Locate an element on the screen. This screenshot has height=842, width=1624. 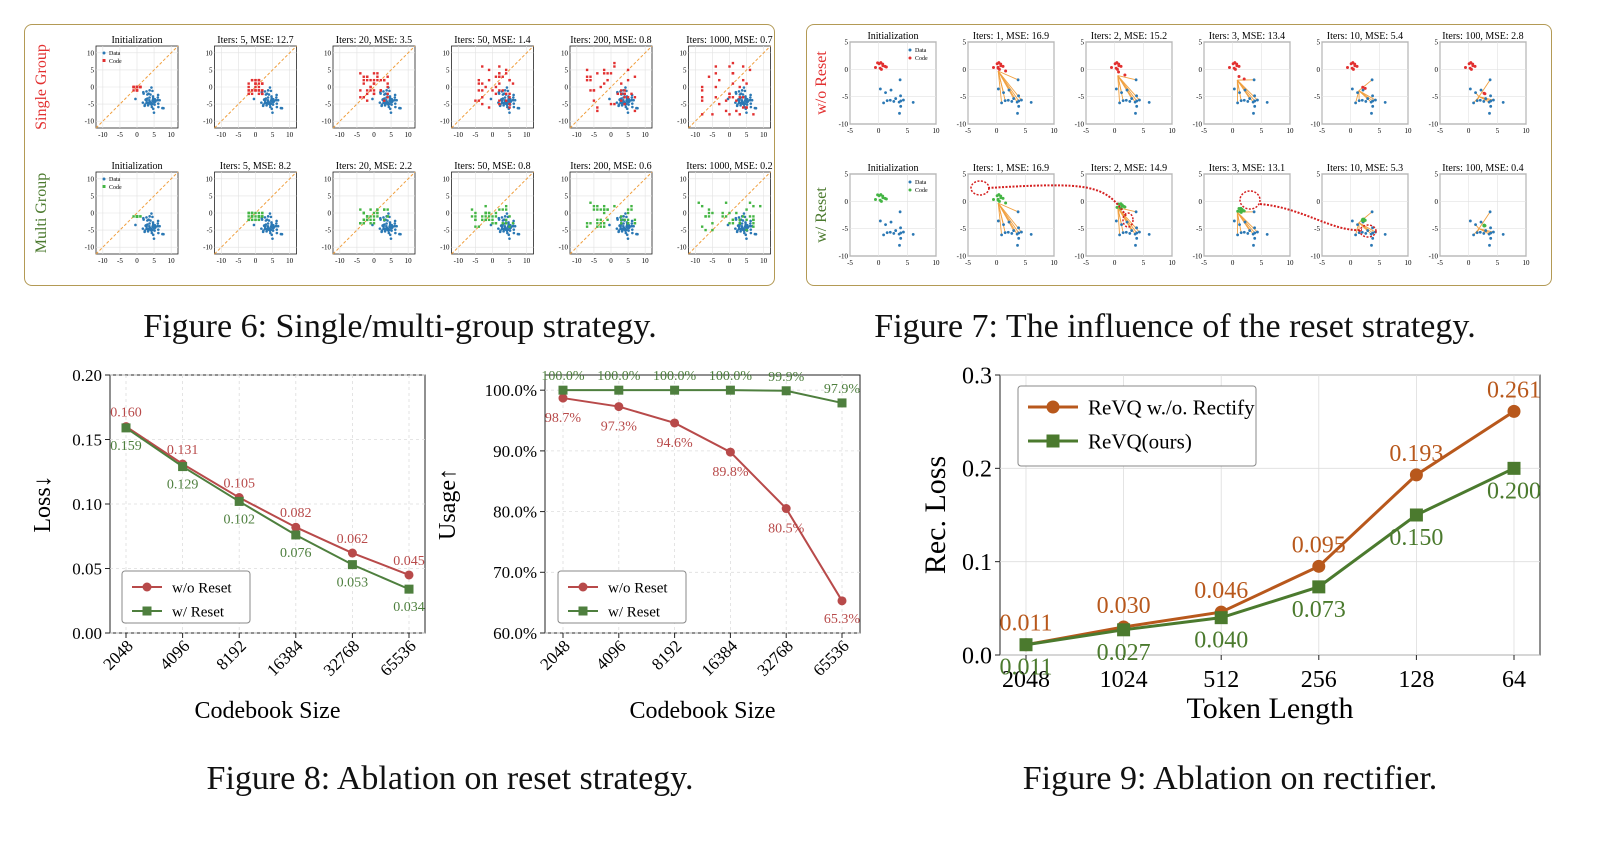
fig8a-data-point is located at coordinates (409, 575).